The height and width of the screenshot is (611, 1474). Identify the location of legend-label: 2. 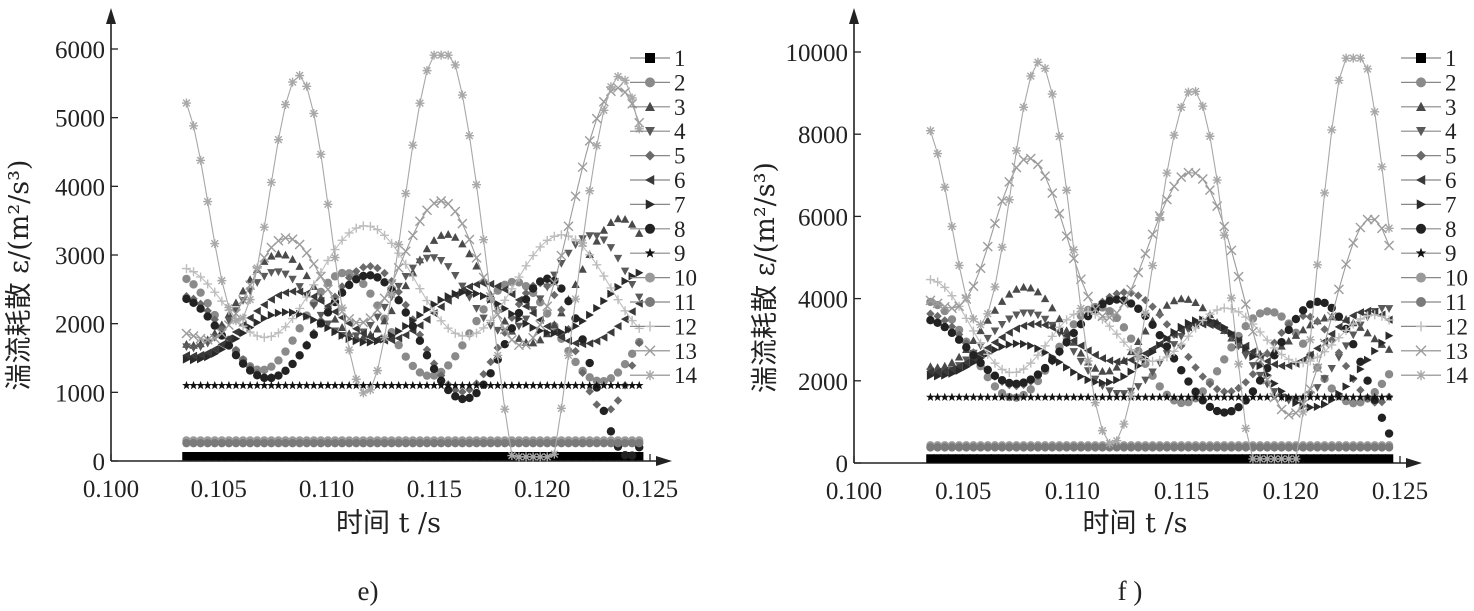
(1451, 82).